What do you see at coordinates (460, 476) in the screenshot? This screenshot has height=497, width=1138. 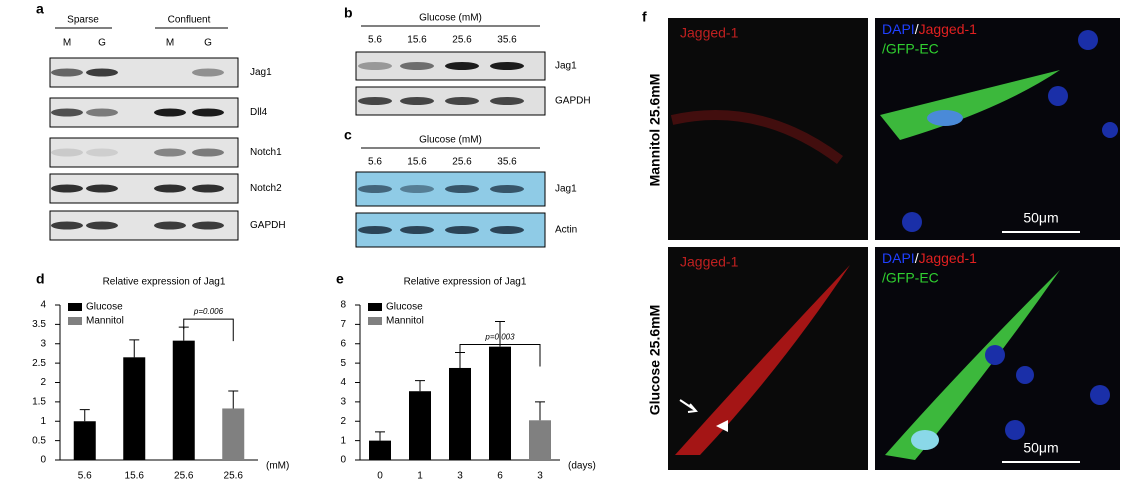 I see `x-tick-label: 3` at bounding box center [460, 476].